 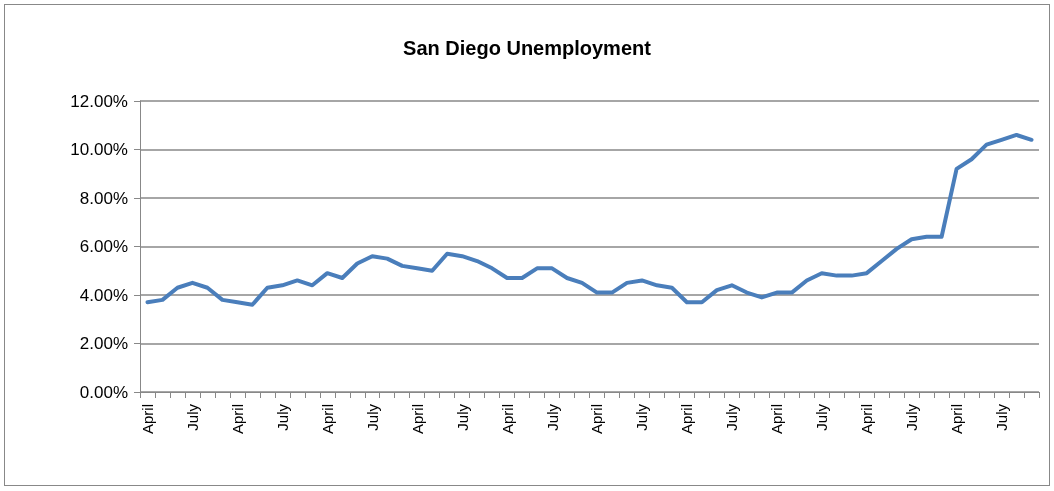 I want to click on y-tick-label: 10.00%, so click(x=99, y=149).